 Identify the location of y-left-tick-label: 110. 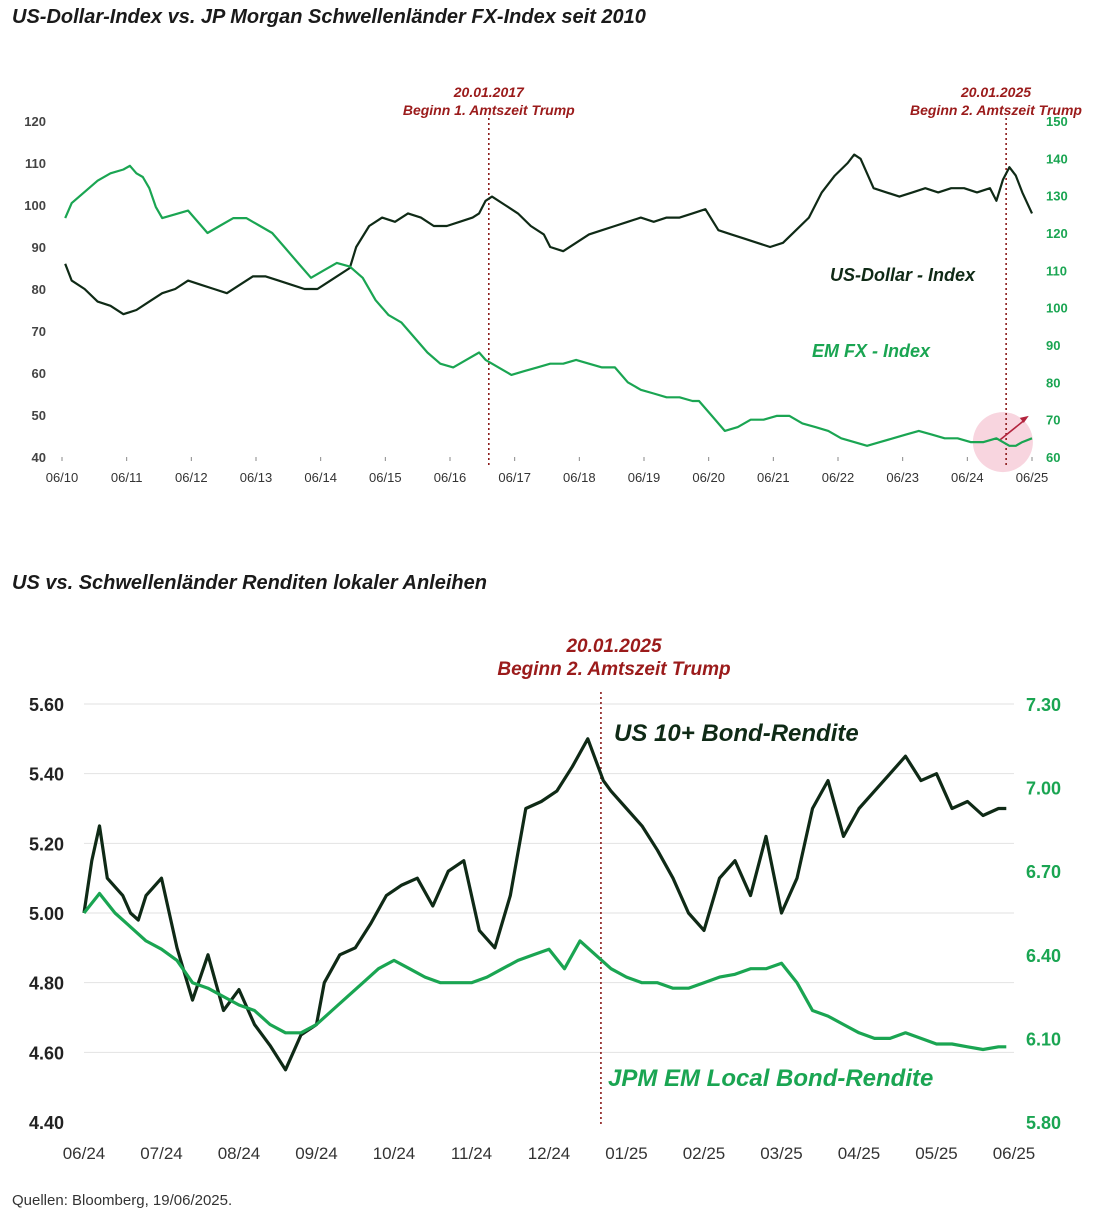
(35, 163).